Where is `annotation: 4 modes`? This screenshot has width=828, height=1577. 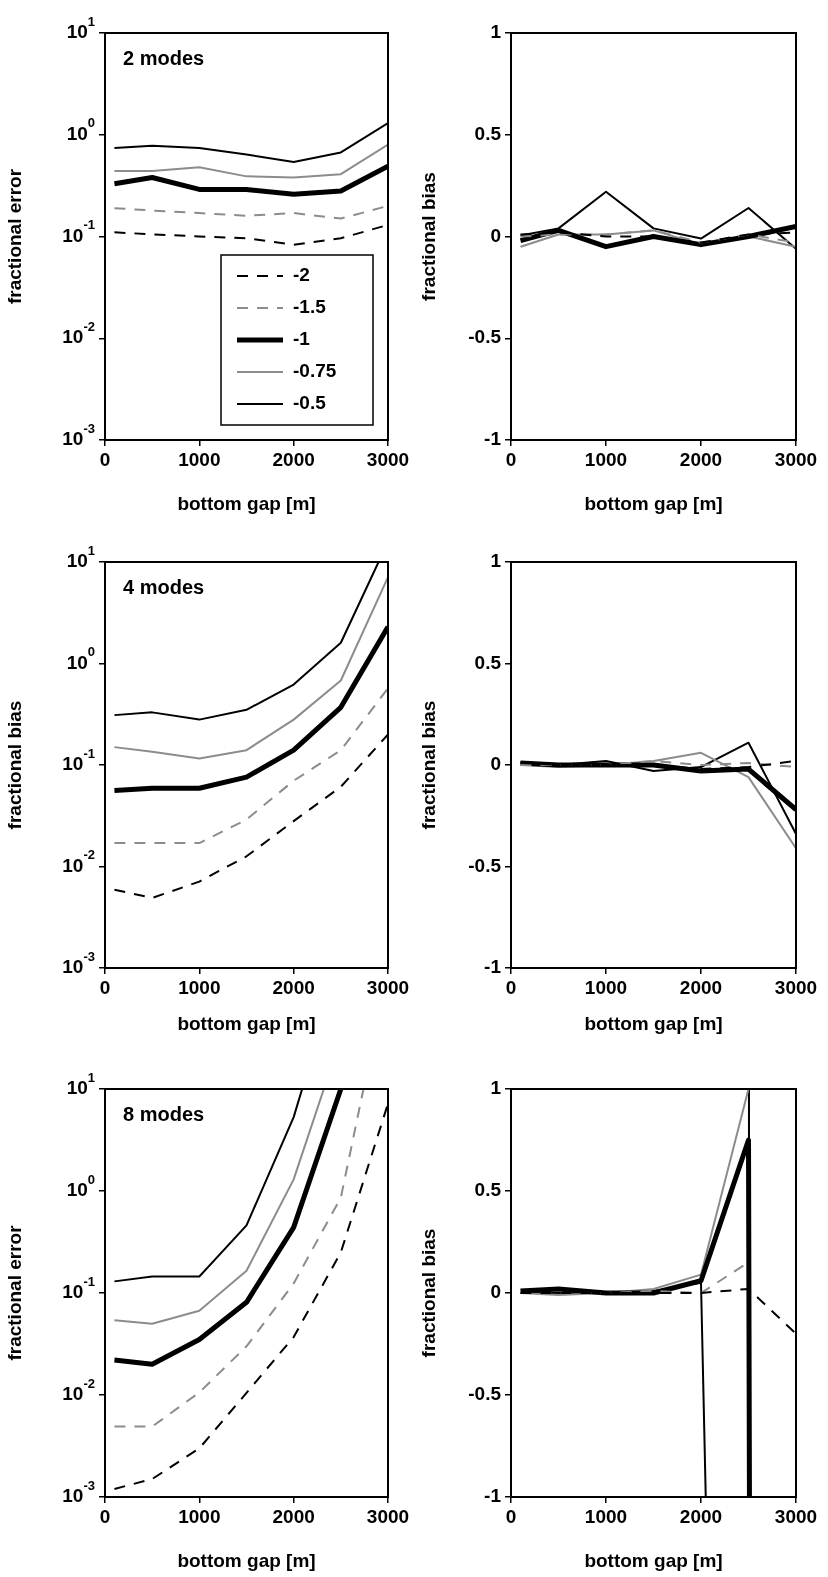
annotation: 4 modes is located at coordinates (164, 586).